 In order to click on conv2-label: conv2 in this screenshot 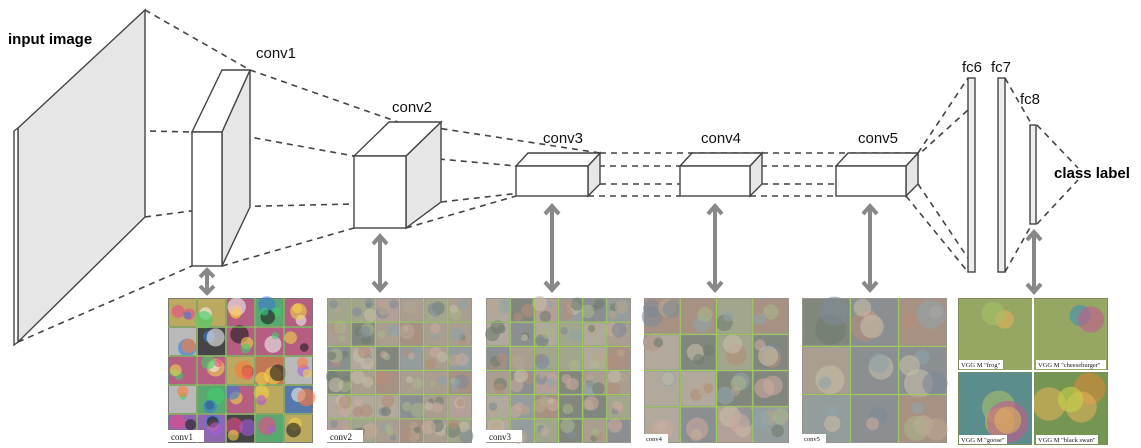, I will do `click(412, 107)`.